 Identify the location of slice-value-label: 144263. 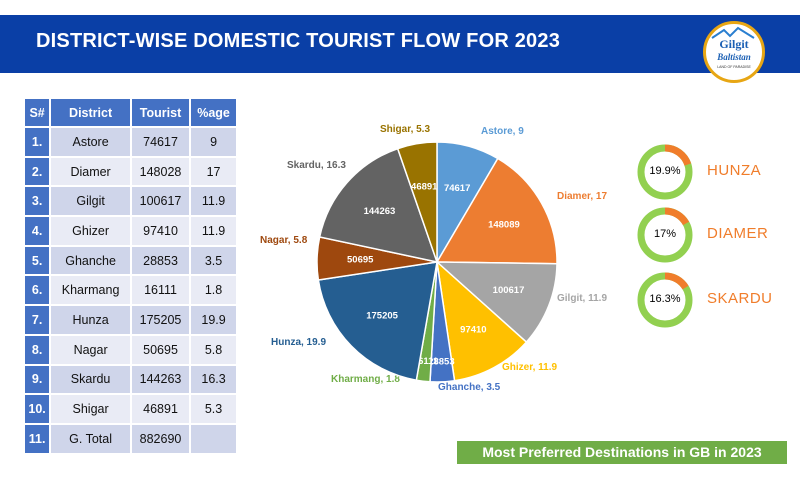
(380, 211).